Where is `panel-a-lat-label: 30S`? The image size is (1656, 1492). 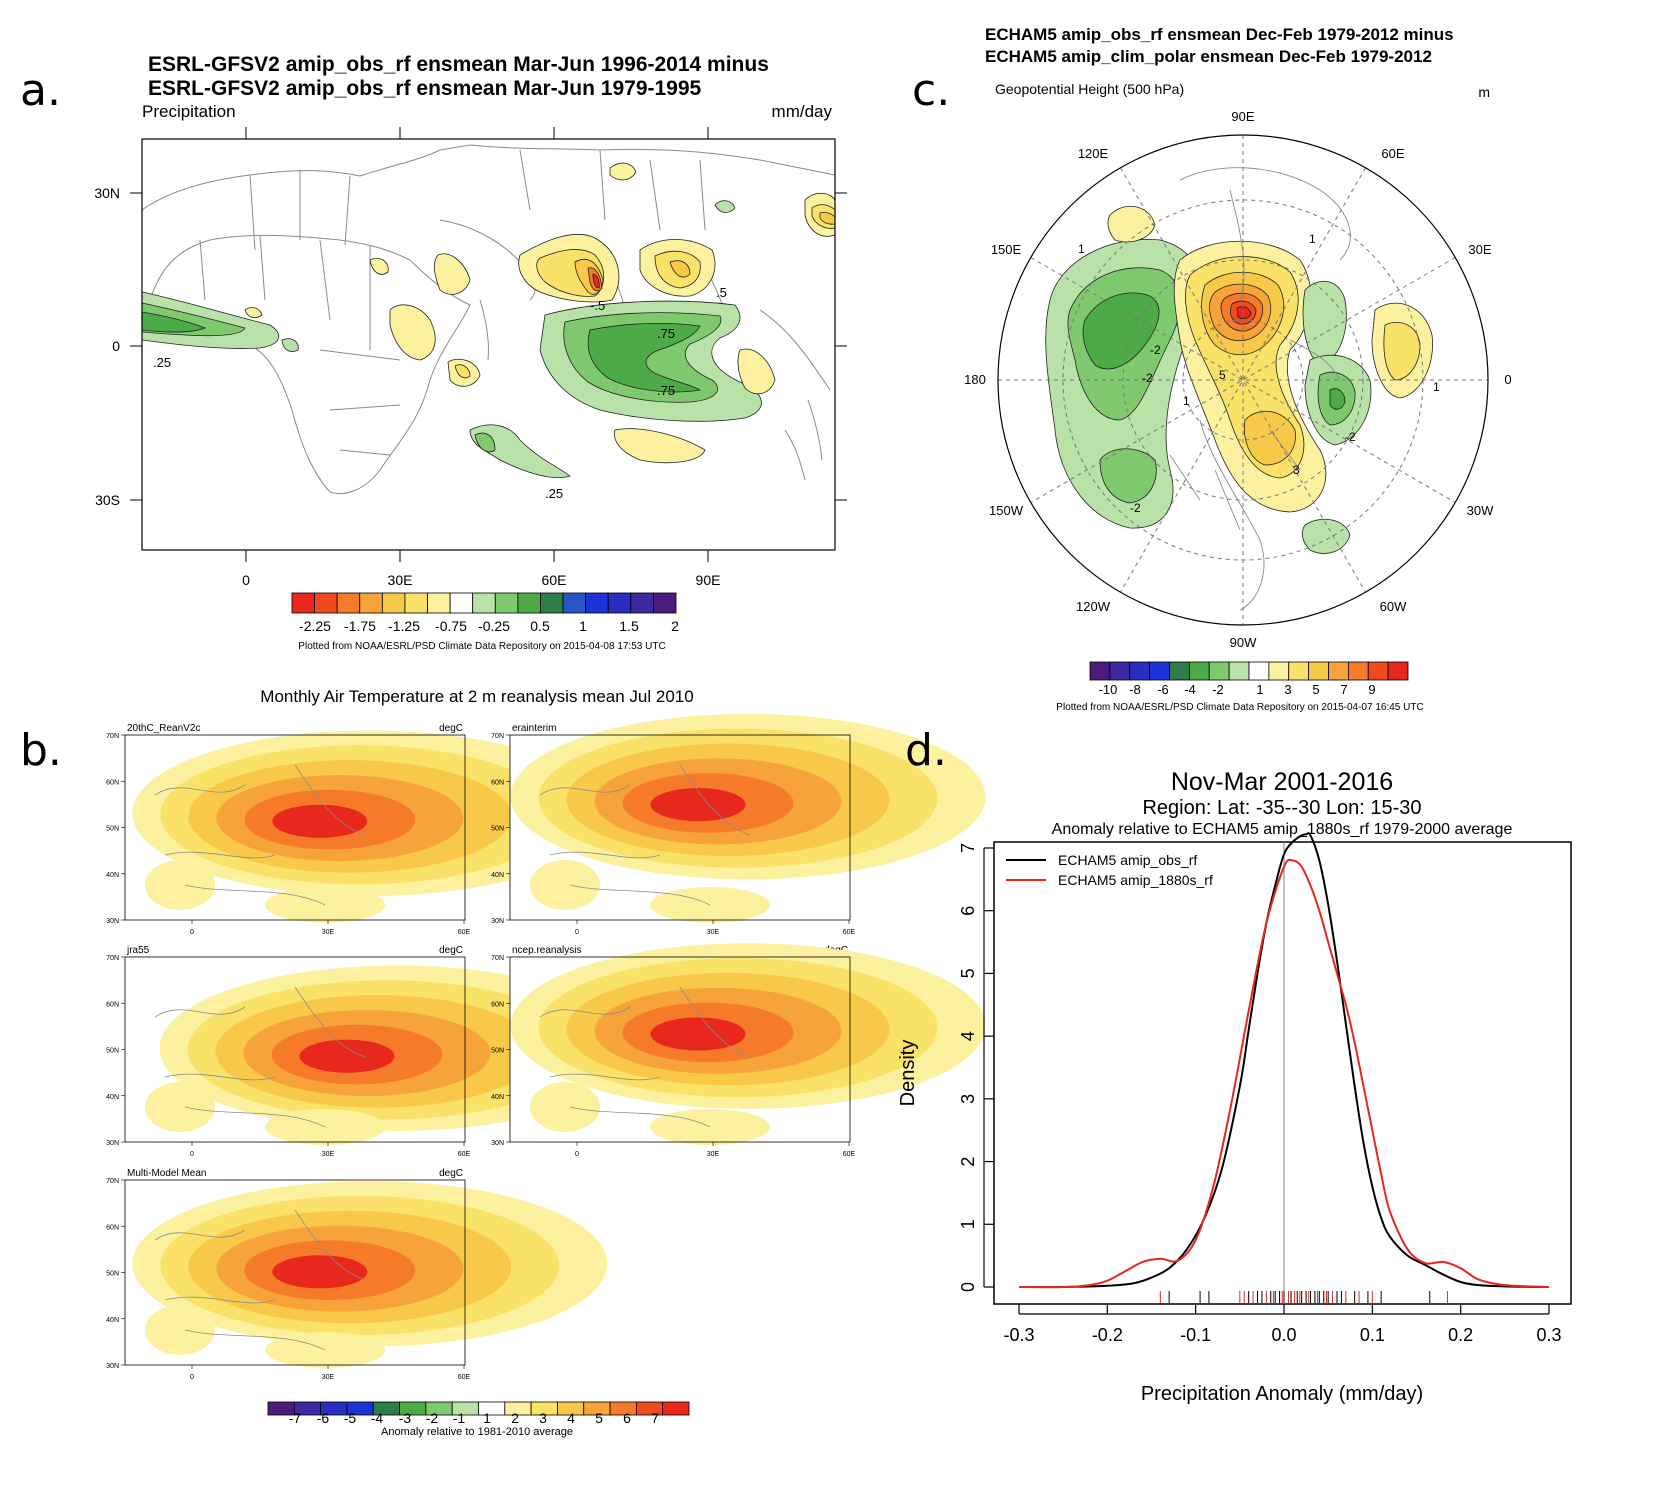 panel-a-lat-label: 30S is located at coordinates (107, 500).